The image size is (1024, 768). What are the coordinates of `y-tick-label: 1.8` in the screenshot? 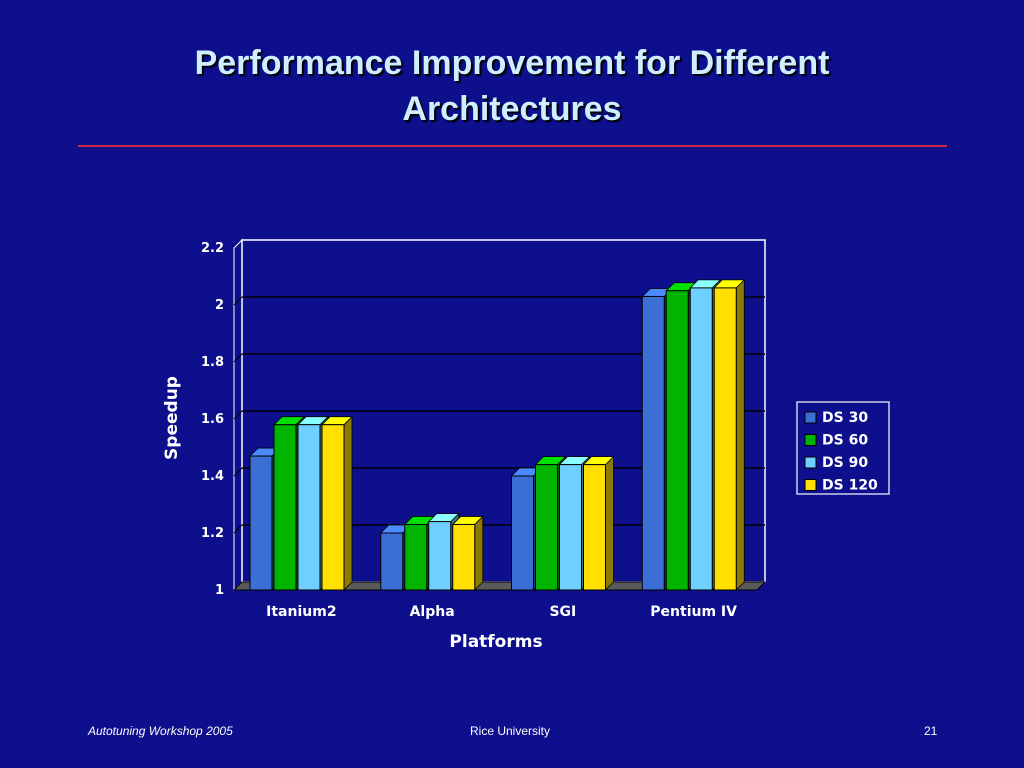 It's located at (212, 362).